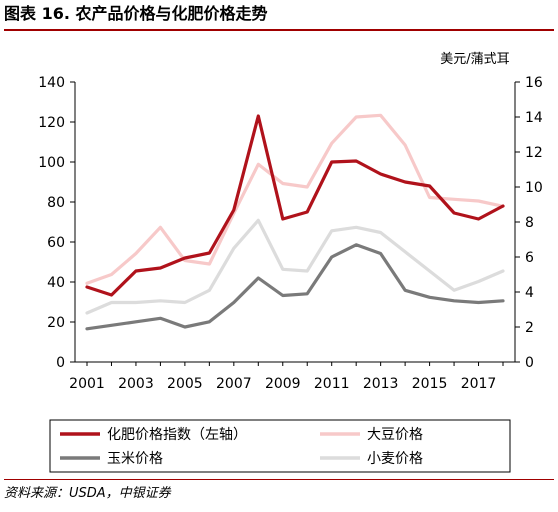  I want to click on x-tick-label: 2015, so click(430, 384).